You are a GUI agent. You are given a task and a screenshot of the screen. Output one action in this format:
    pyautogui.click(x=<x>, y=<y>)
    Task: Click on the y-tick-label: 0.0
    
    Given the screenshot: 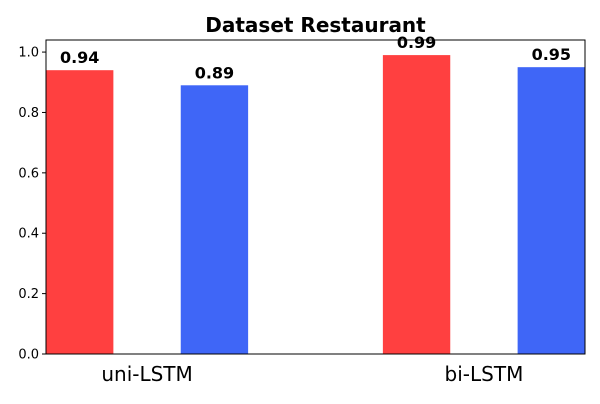 What is the action you would take?
    pyautogui.click(x=28, y=355)
    